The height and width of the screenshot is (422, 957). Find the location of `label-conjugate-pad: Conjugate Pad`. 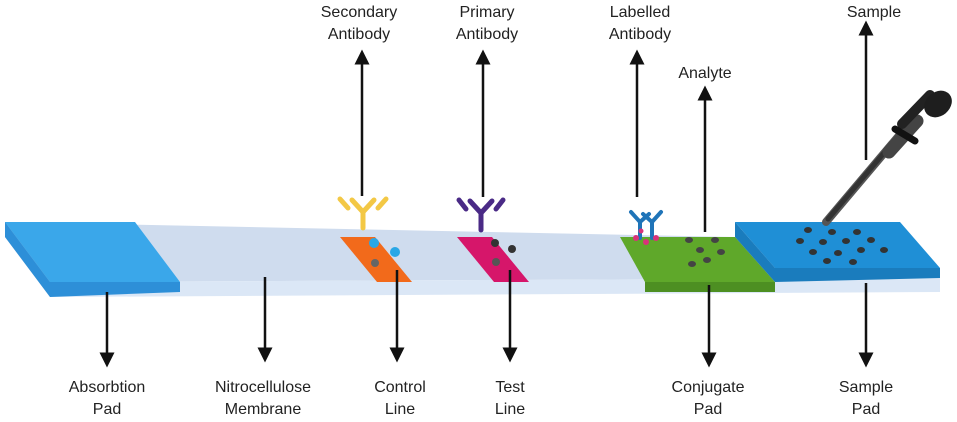

label-conjugate-pad: Conjugate Pad is located at coordinates (708, 398).